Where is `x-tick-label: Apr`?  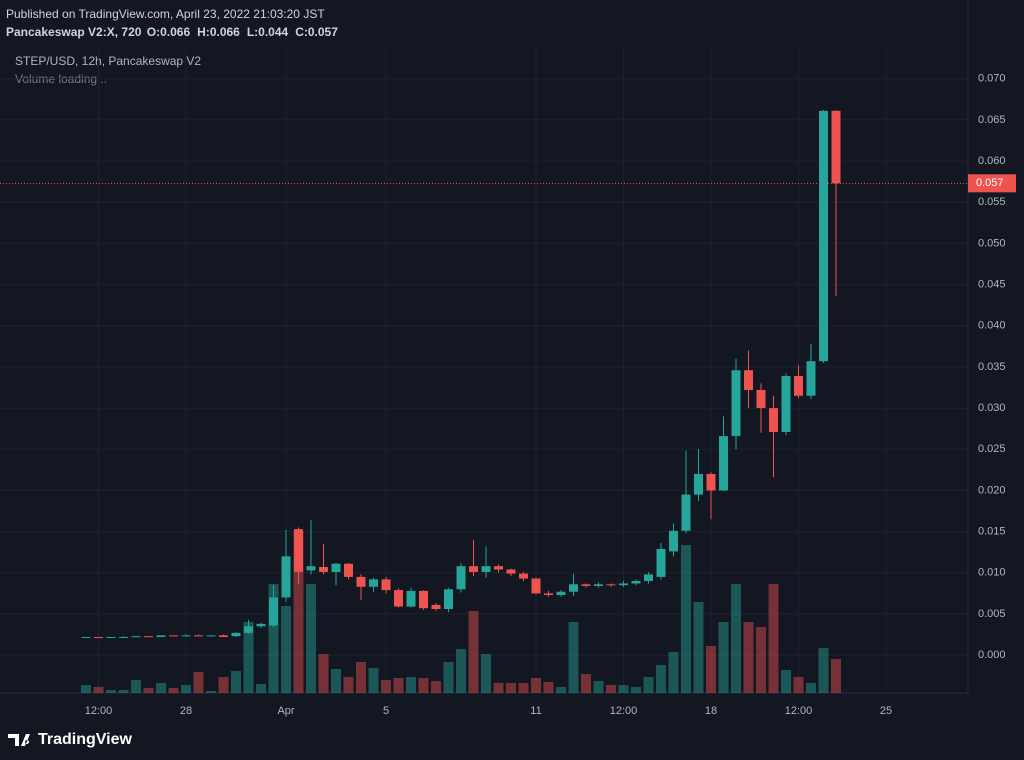
x-tick-label: Apr is located at coordinates (285, 711).